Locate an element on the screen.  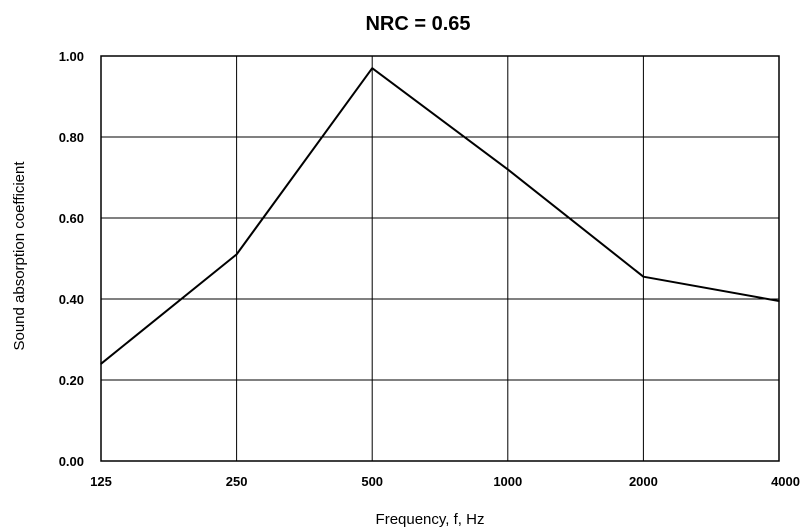
y-axis-label: Sound absorption coefficient is located at coordinates (19, 256).